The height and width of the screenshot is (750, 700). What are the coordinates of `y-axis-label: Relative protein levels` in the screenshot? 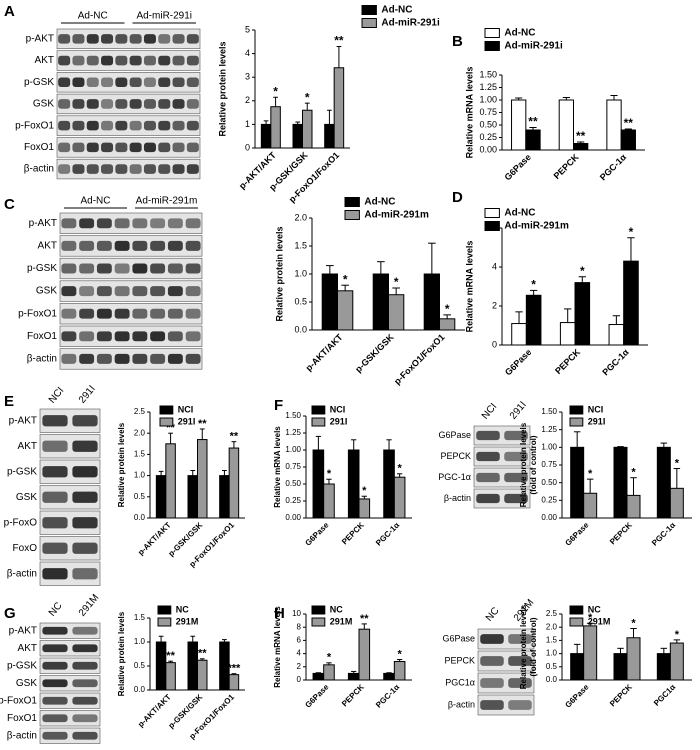 It's located at (523, 464).